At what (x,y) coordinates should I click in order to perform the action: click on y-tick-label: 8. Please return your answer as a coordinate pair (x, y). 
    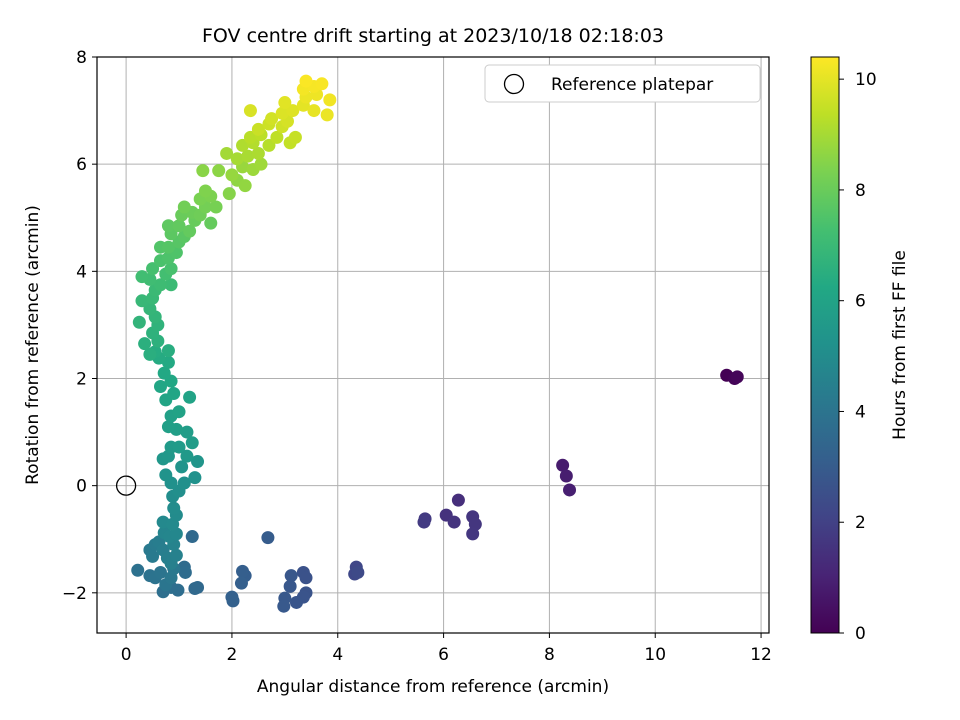
    Looking at the image, I should click on (81, 58).